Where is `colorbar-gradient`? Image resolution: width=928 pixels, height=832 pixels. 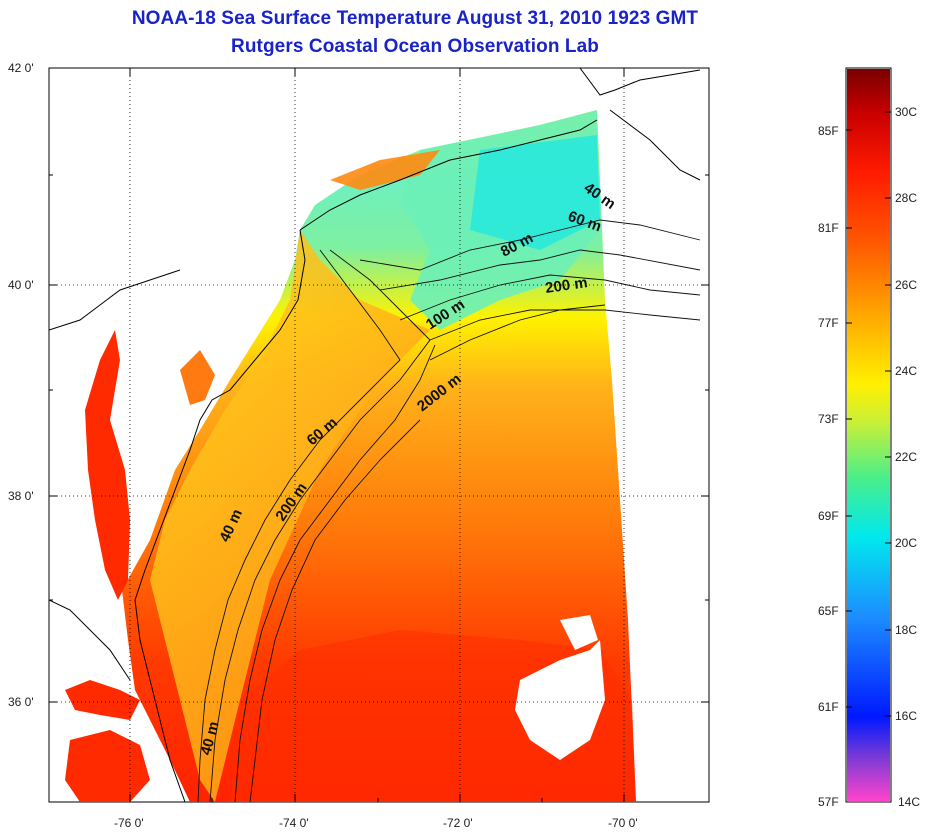
colorbar-gradient is located at coordinates (868, 435).